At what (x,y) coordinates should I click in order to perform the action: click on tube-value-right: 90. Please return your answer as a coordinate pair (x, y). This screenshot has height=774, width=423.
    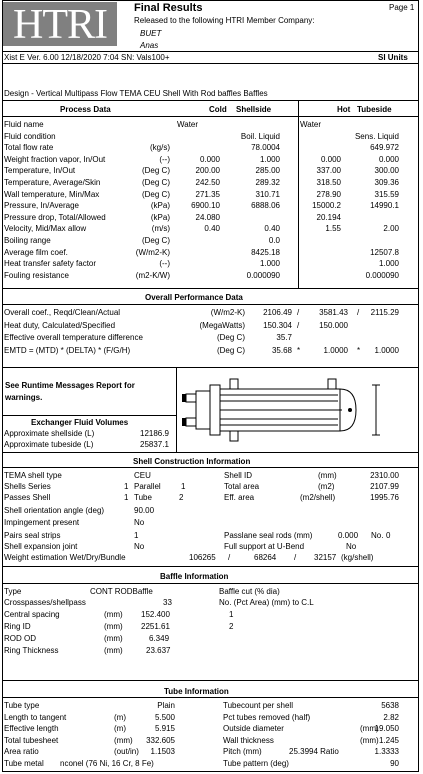
    Looking at the image, I should click on (394, 763).